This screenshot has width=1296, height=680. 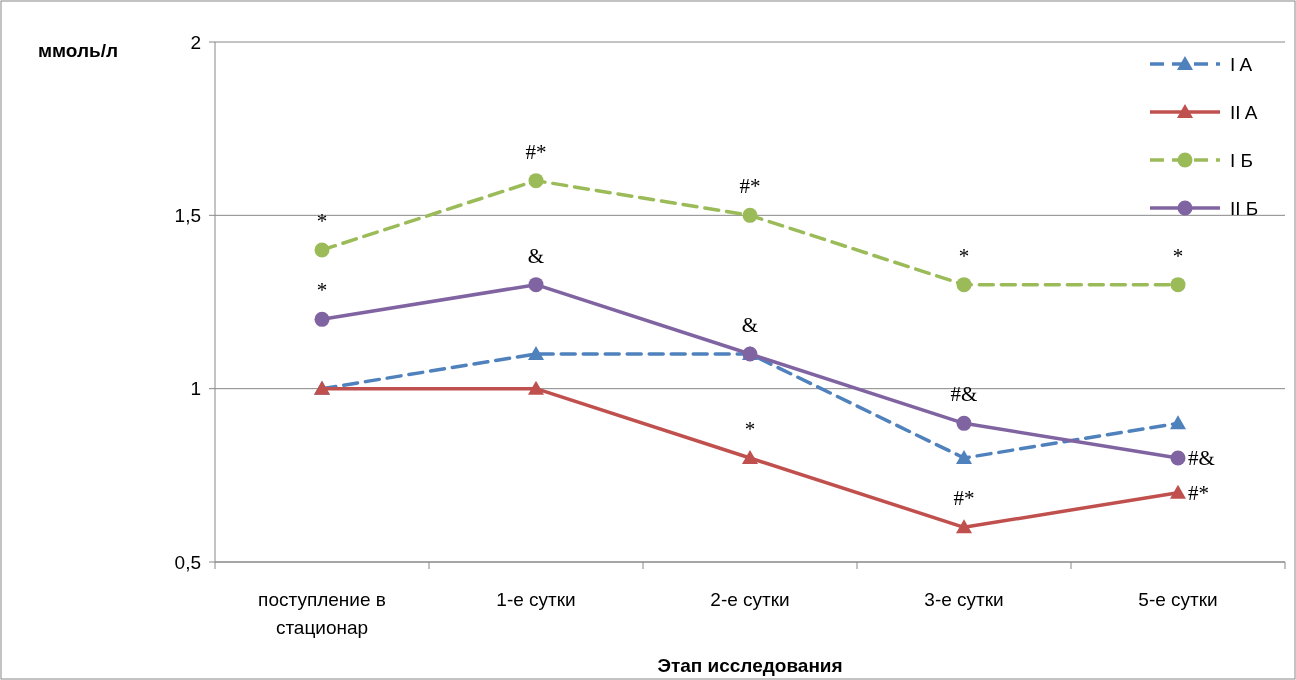 I want to click on legend-label: II Б, so click(x=1244, y=208).